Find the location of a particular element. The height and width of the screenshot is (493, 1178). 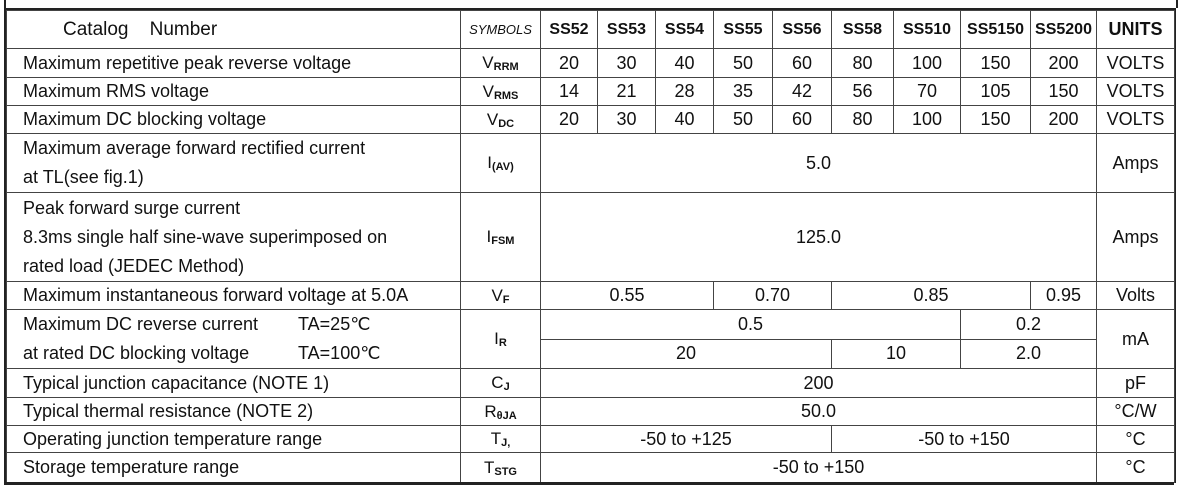

value: 42 is located at coordinates (802, 91).